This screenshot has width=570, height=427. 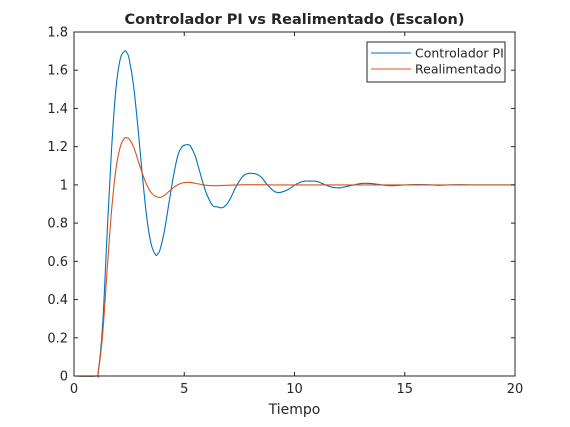 What do you see at coordinates (57, 33) in the screenshot?
I see `y-tick-label: 1.8` at bounding box center [57, 33].